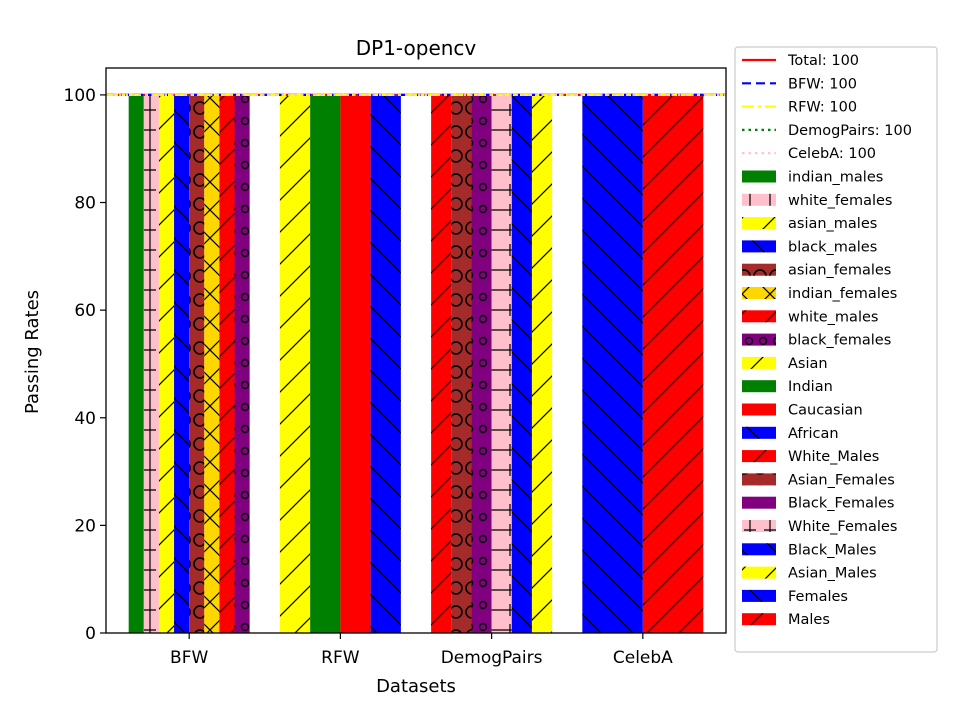 This screenshot has height=720, width=960. I want to click on bar-hatch-bfw-asian-females, so click(197, 363).